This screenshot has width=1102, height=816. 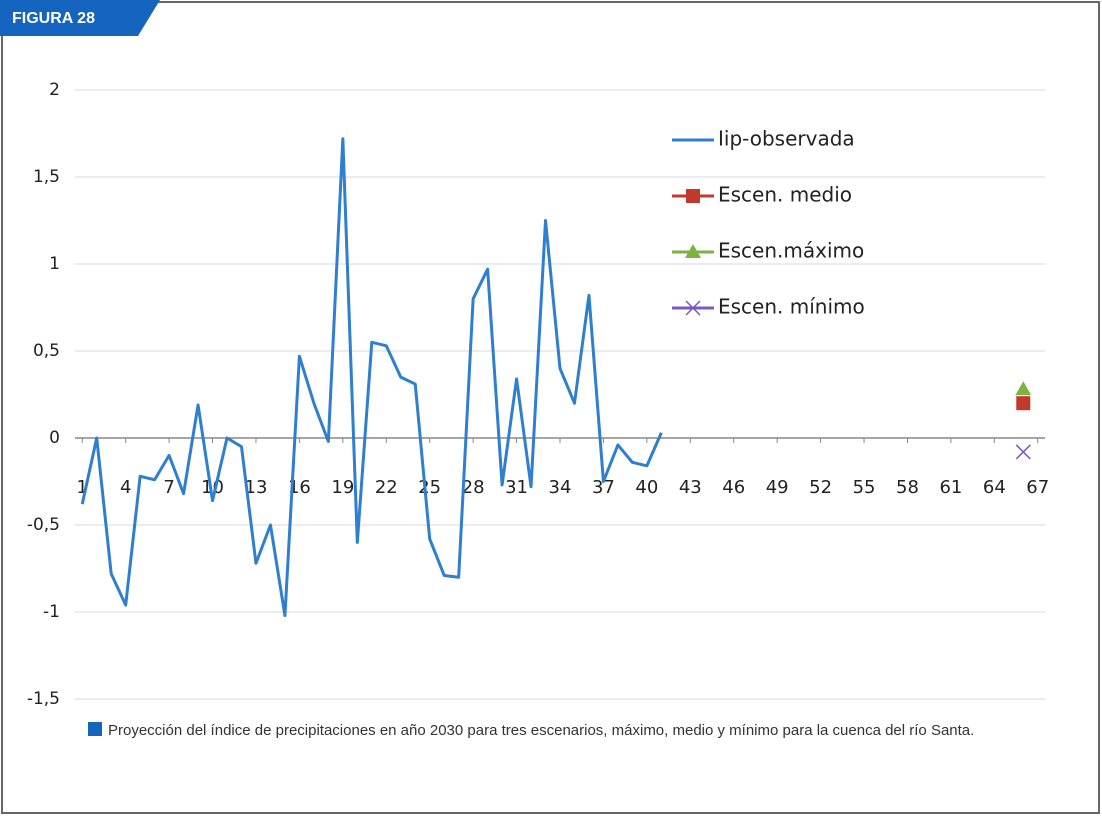 What do you see at coordinates (1037, 487) in the screenshot?
I see `x-tick-label: 67` at bounding box center [1037, 487].